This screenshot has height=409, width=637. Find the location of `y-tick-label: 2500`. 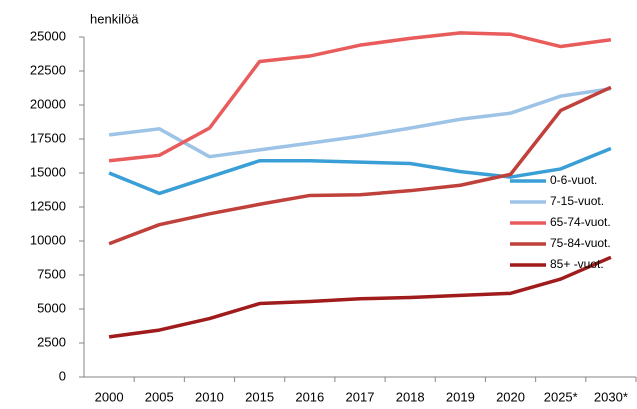

y-tick-label: 2500 is located at coordinates (51, 341).